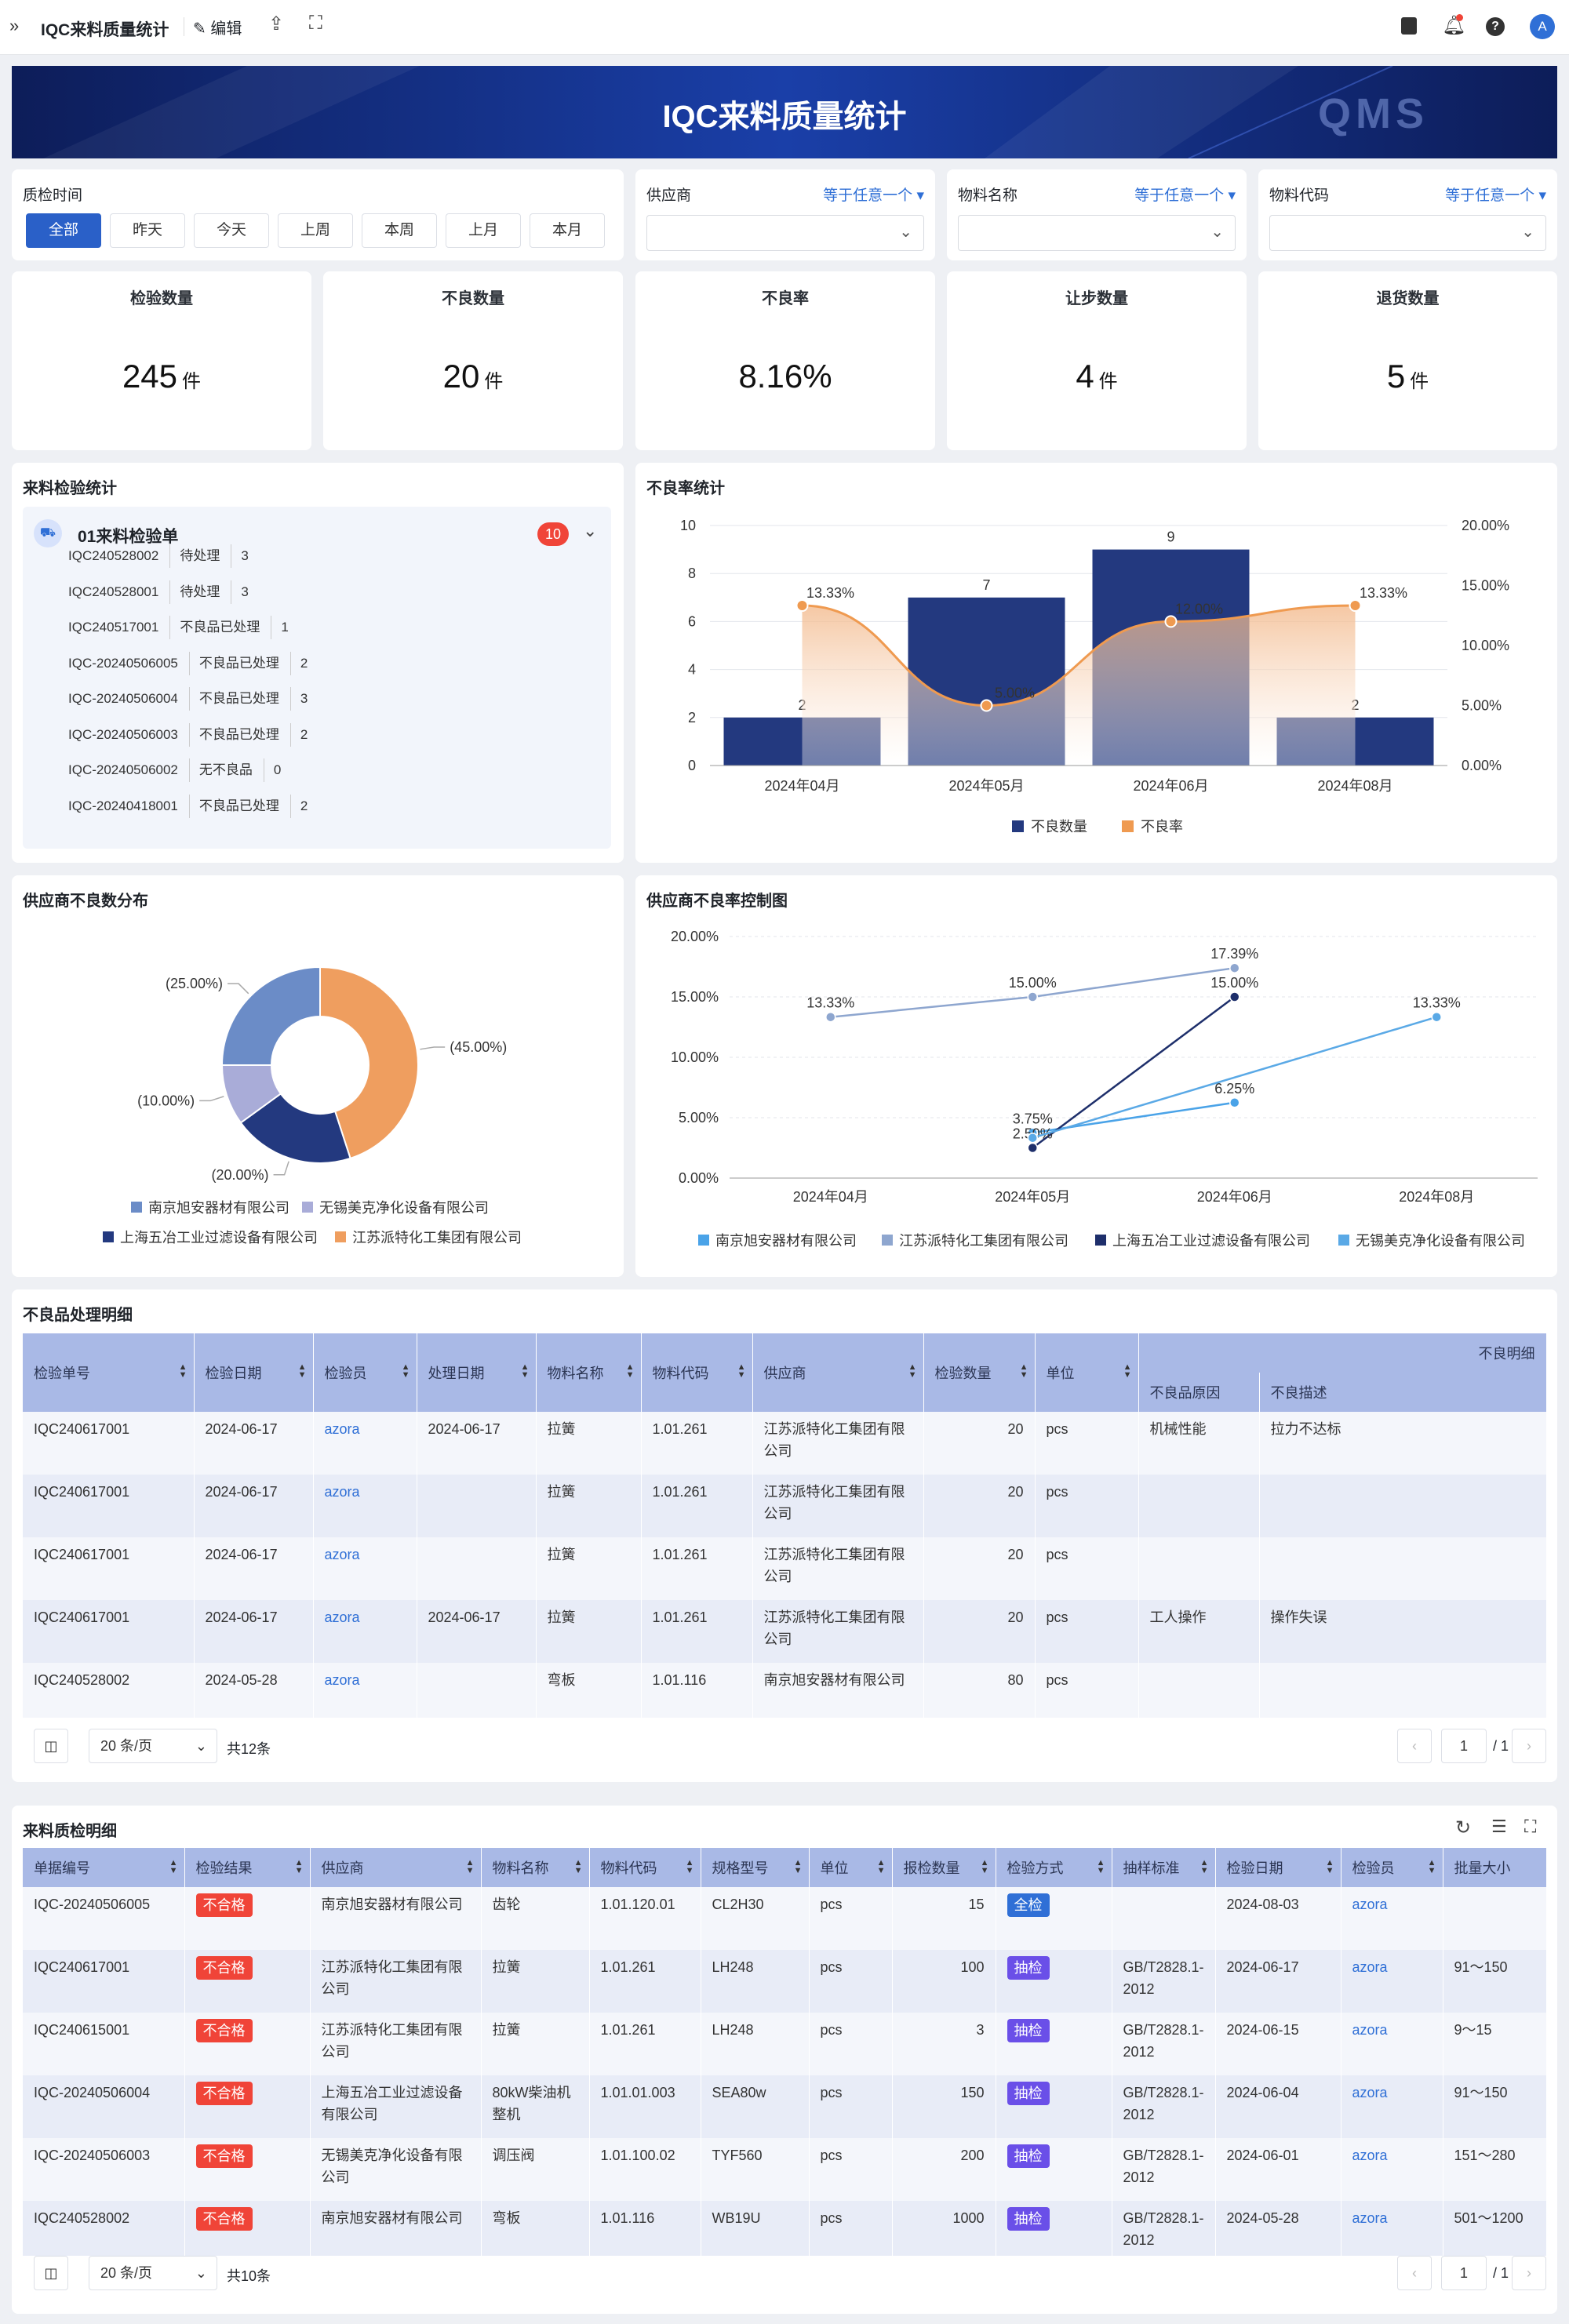  What do you see at coordinates (755, 1867) in the screenshot?
I see `column-header: 规格型号 ▲ ▼` at bounding box center [755, 1867].